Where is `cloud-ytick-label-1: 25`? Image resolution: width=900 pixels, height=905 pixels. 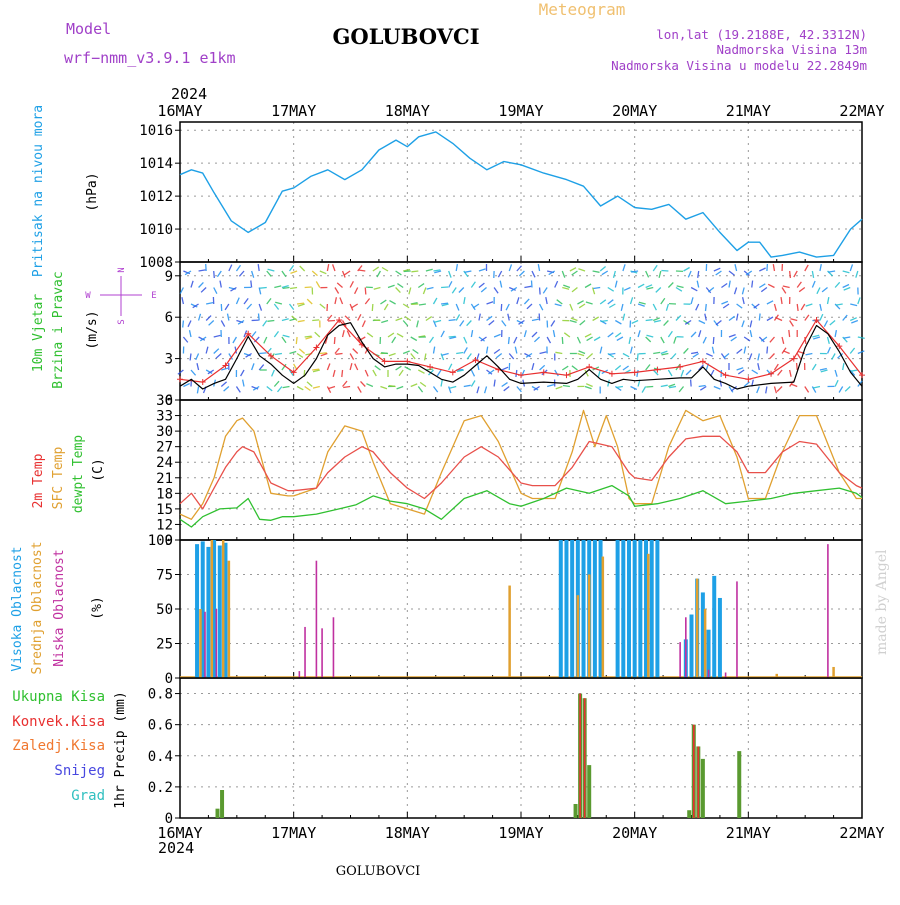 cloud-ytick-label-1: 25 is located at coordinates (164, 645).